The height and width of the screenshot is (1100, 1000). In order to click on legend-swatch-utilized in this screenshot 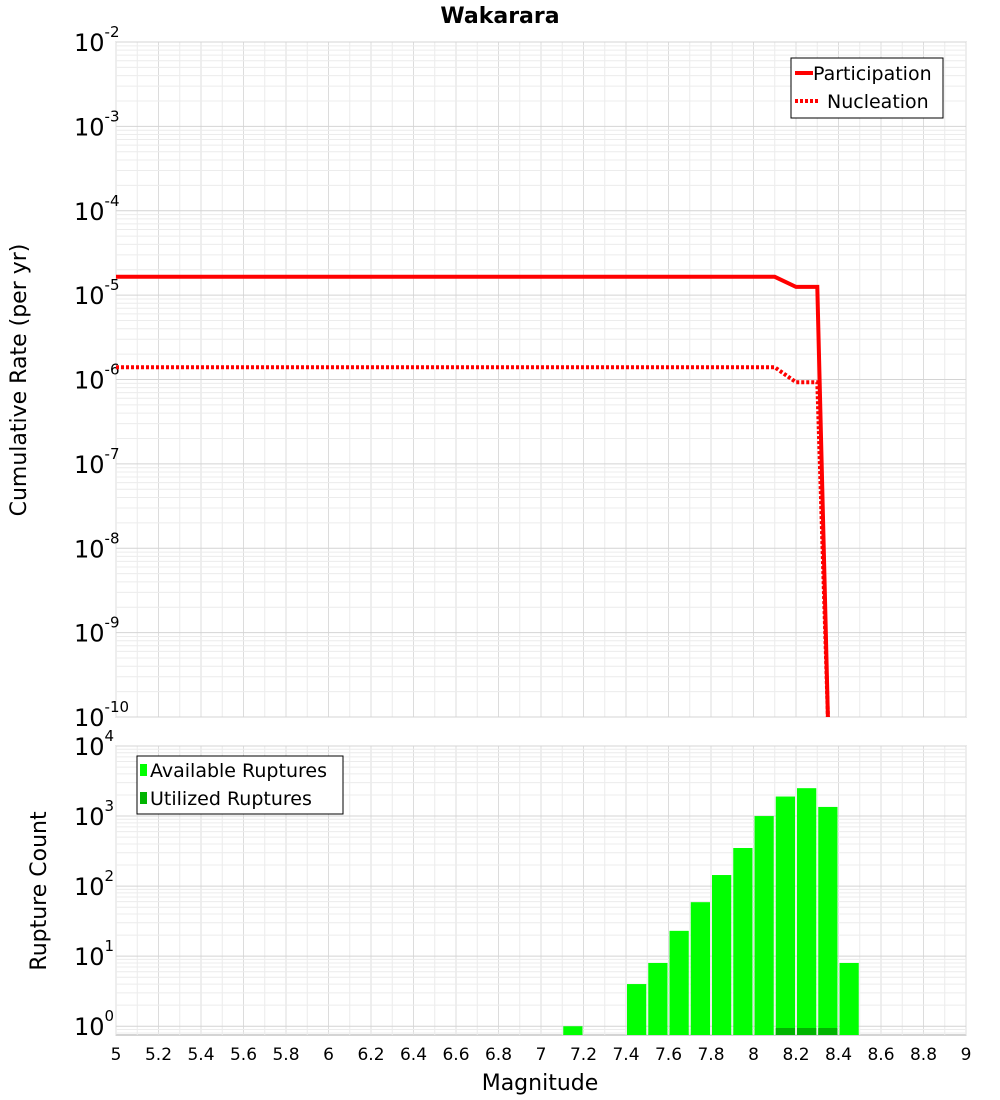, I will do `click(143, 798)`.